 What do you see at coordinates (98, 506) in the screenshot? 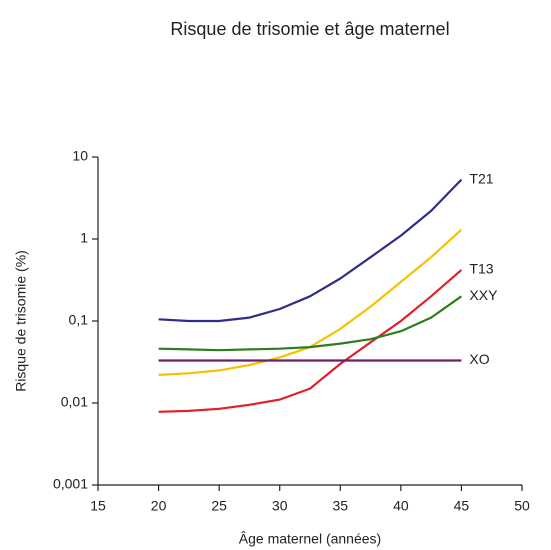
I see `x-tick-label: 15` at bounding box center [98, 506].